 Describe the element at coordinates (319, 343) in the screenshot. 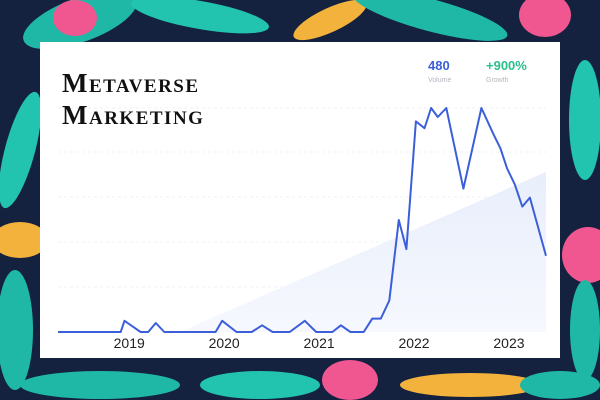

I see `x-tick-label: 2021` at that location.